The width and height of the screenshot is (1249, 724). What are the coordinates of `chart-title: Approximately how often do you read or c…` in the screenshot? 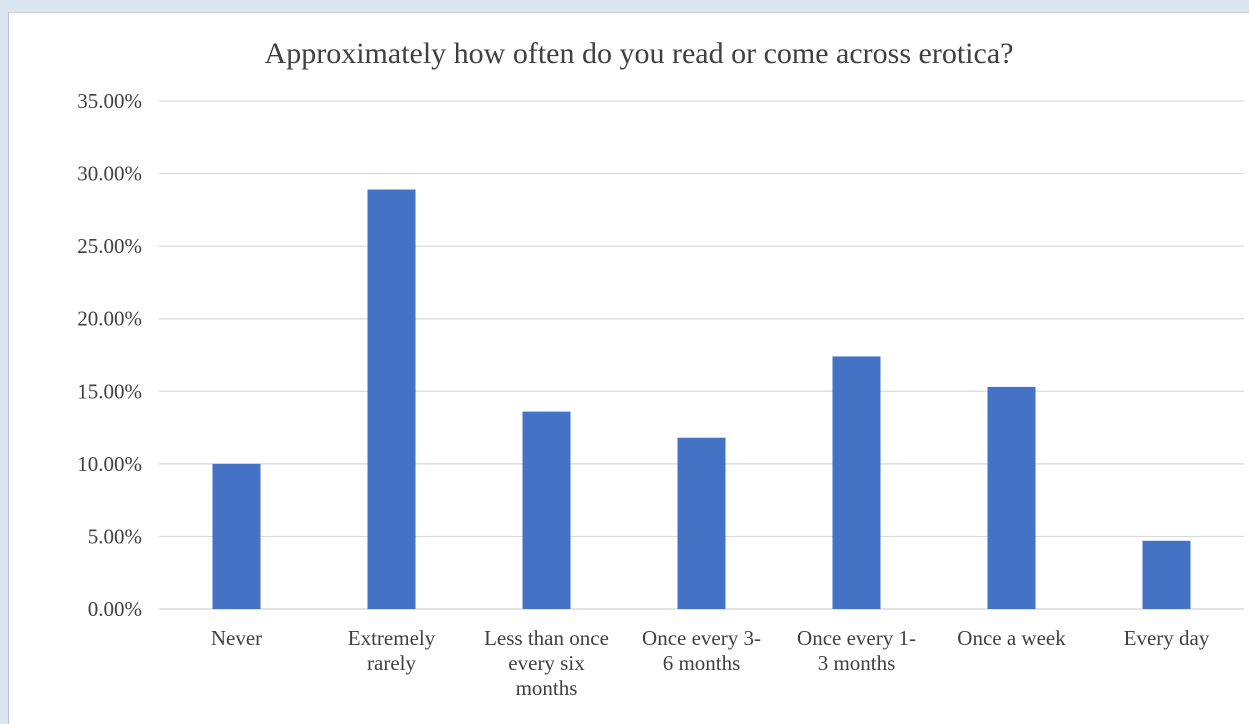 It's located at (639, 53).